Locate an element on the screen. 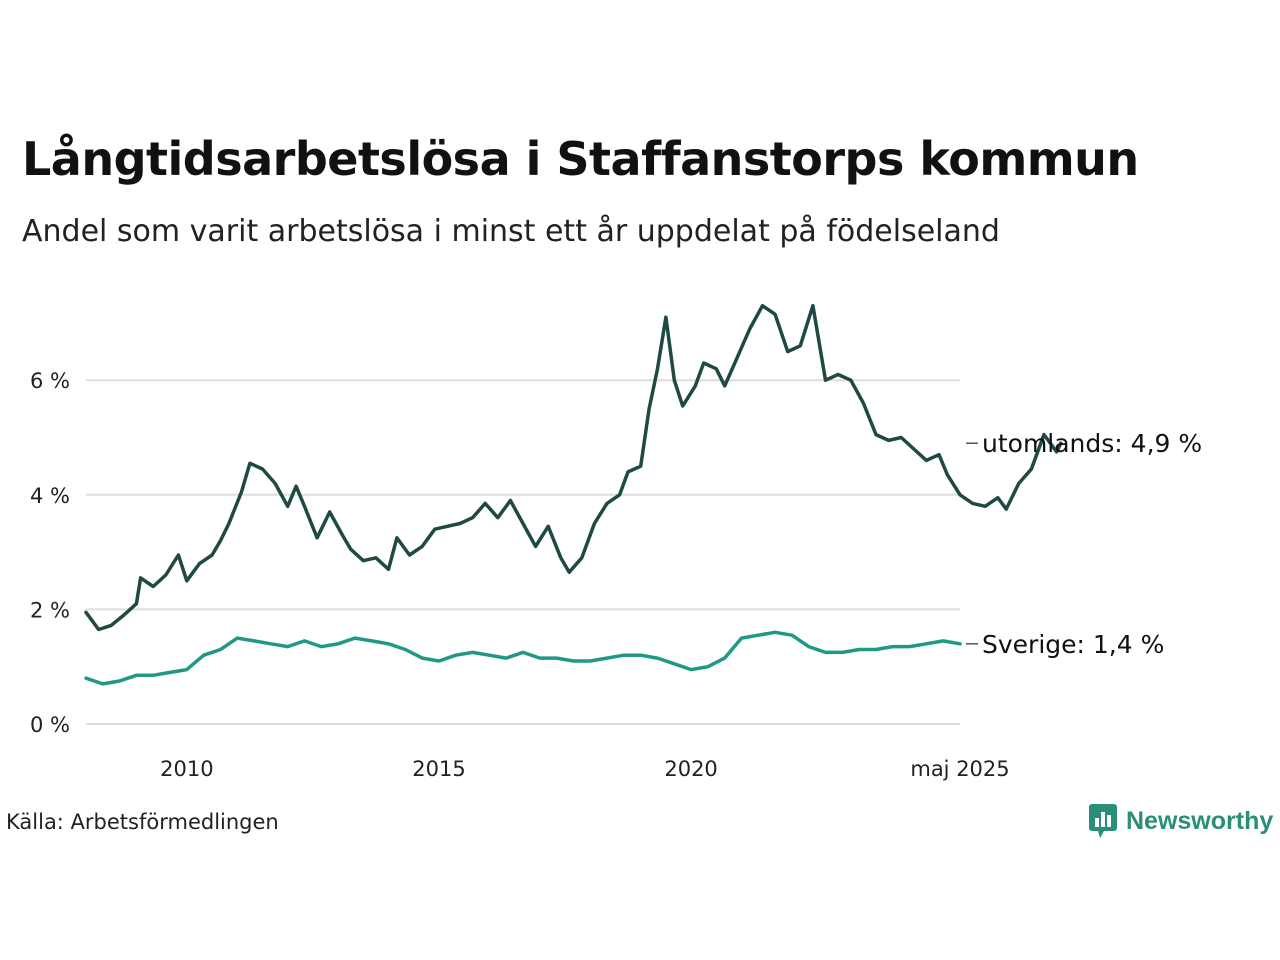 The image size is (1280, 960). x-tick-label: 2010 is located at coordinates (186, 769).